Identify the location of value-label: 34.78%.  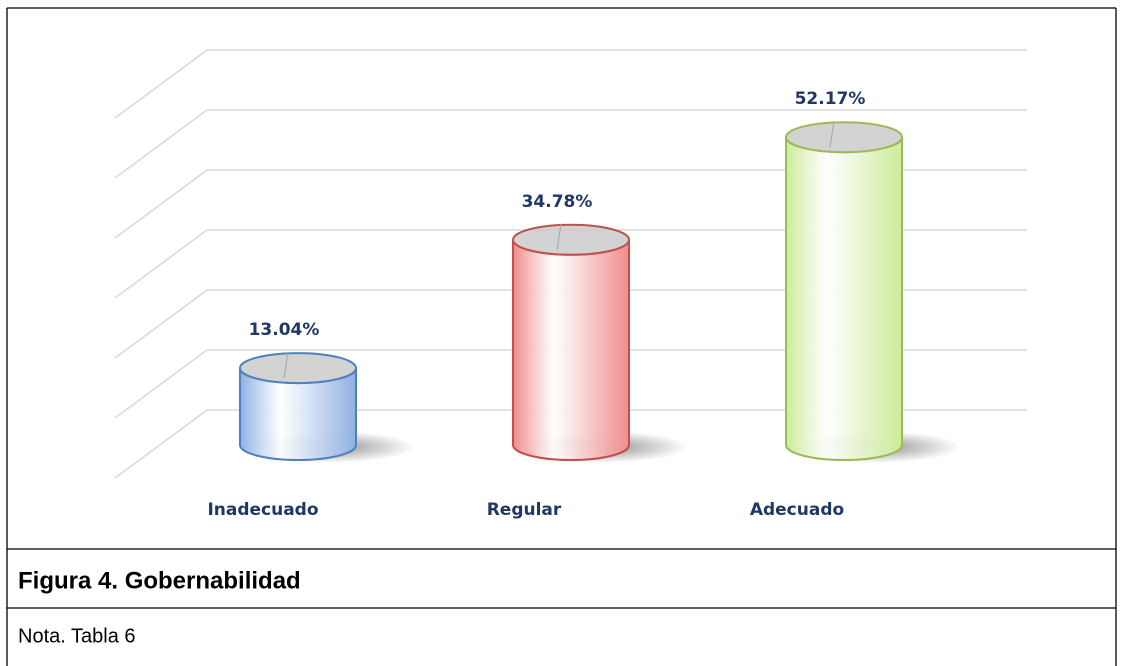
(557, 202).